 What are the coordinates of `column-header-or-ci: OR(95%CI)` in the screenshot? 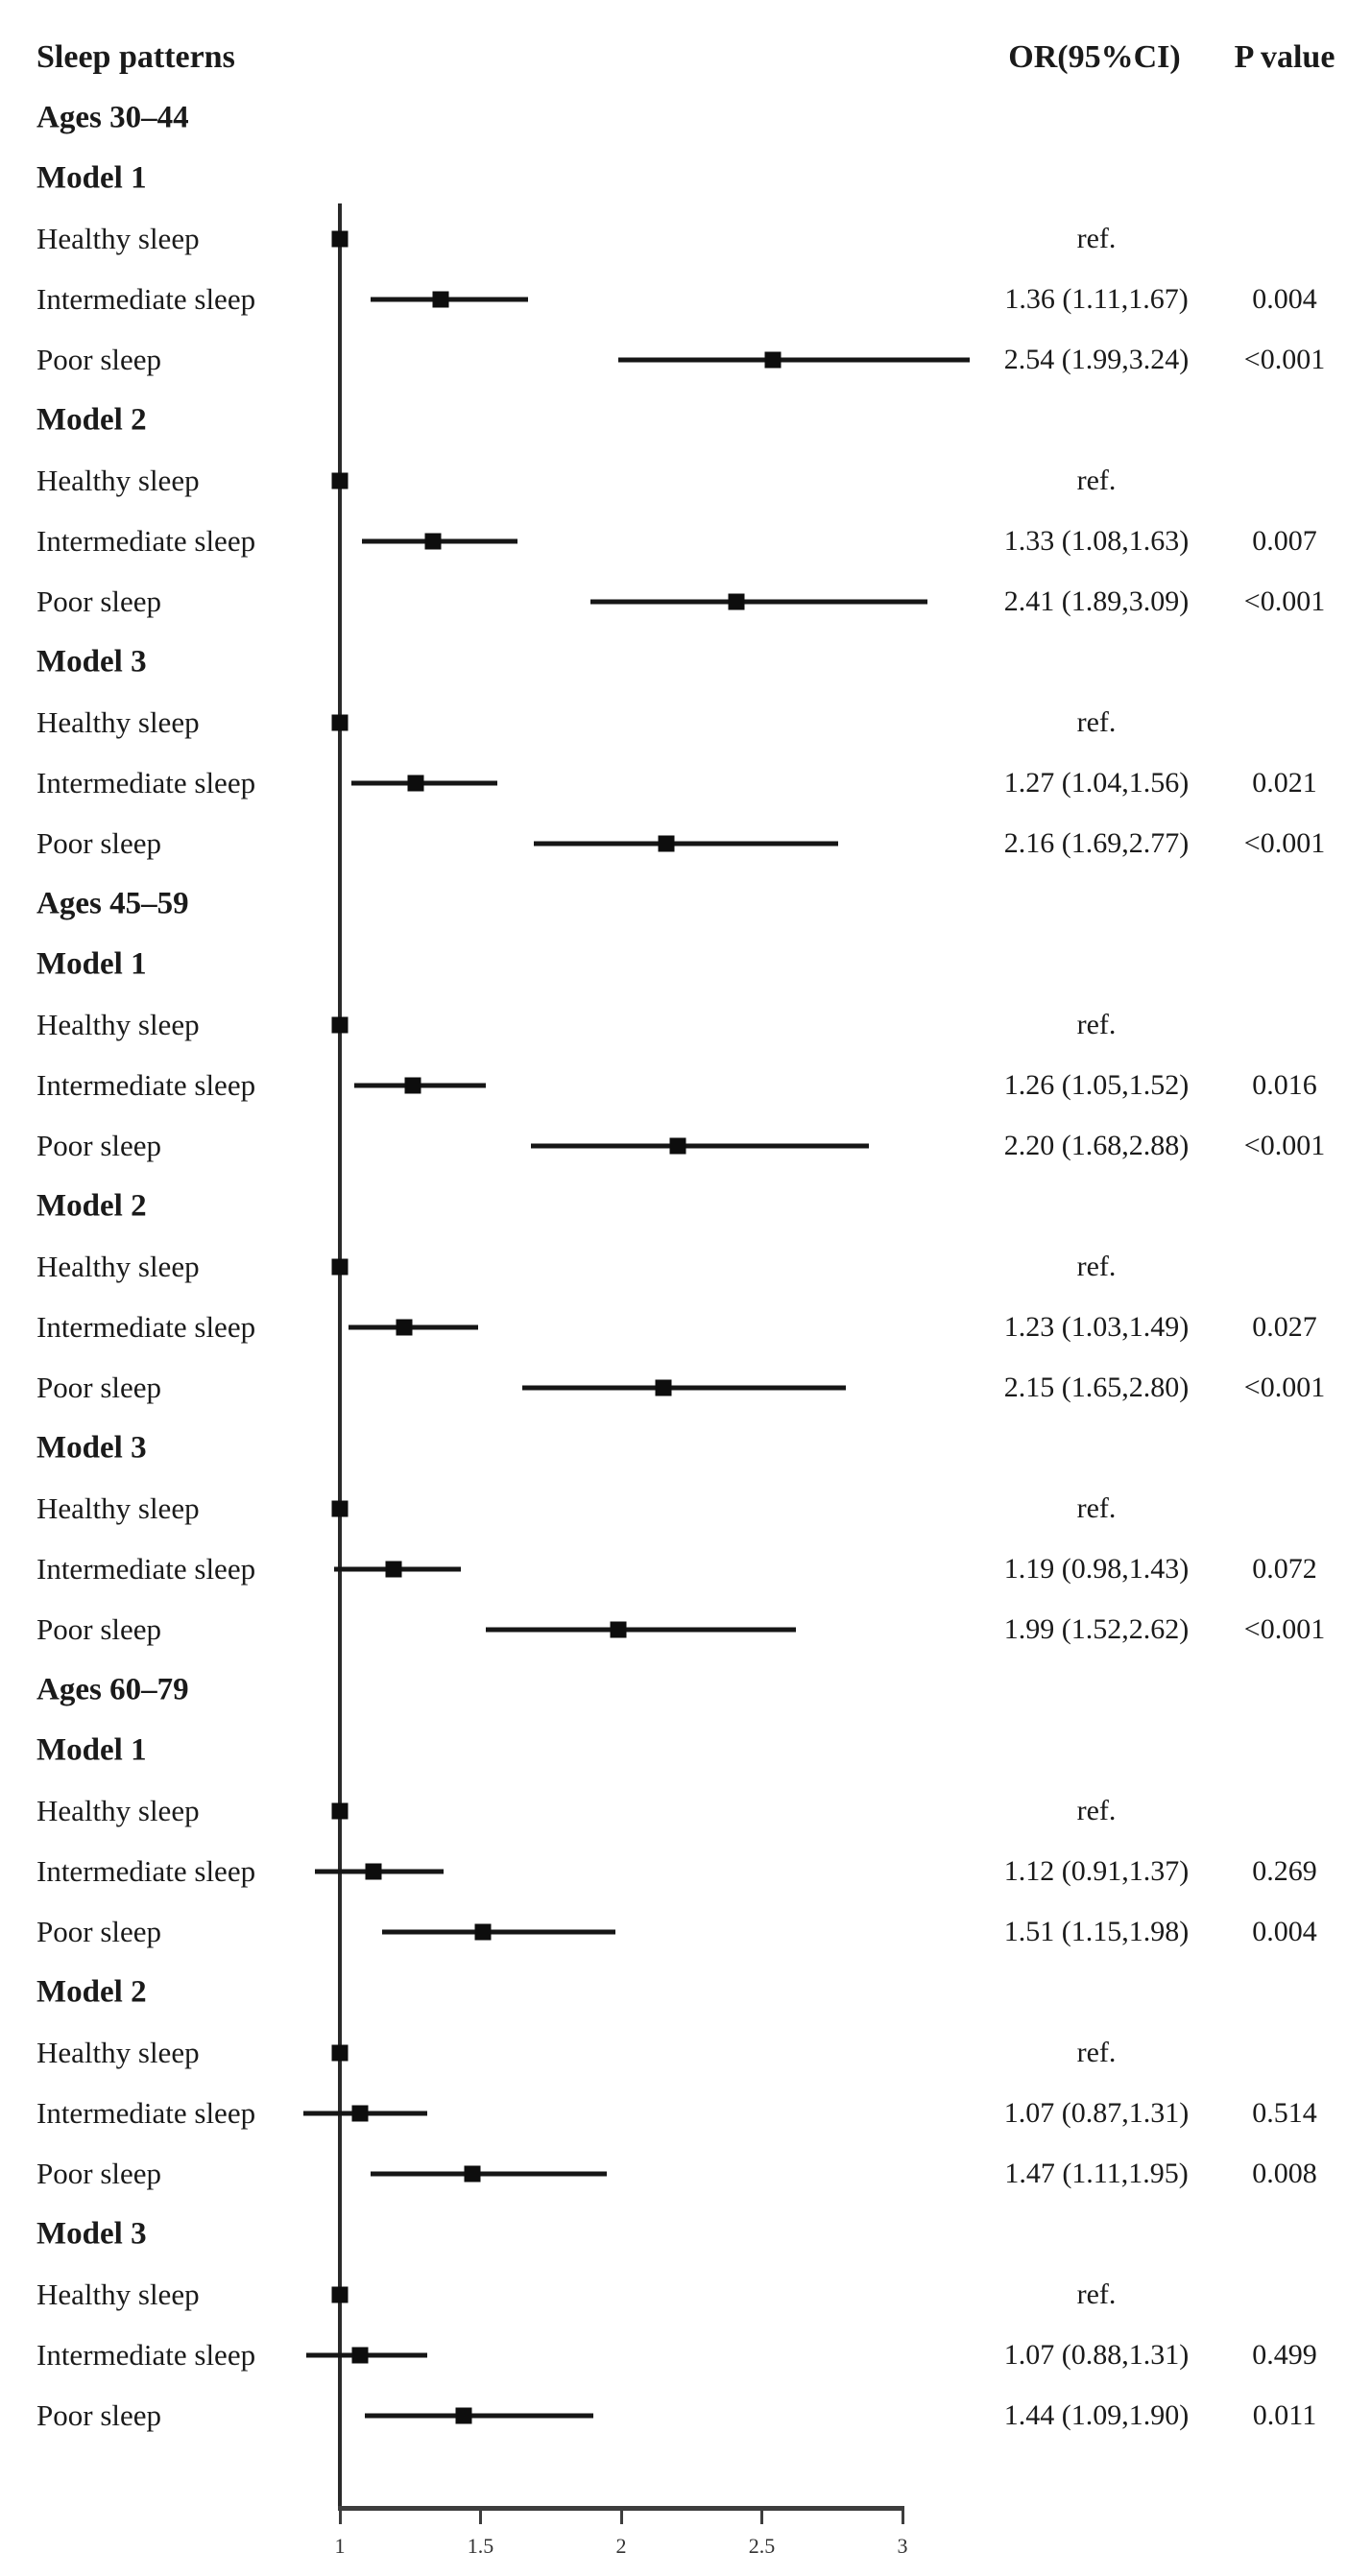 It's located at (1094, 57).